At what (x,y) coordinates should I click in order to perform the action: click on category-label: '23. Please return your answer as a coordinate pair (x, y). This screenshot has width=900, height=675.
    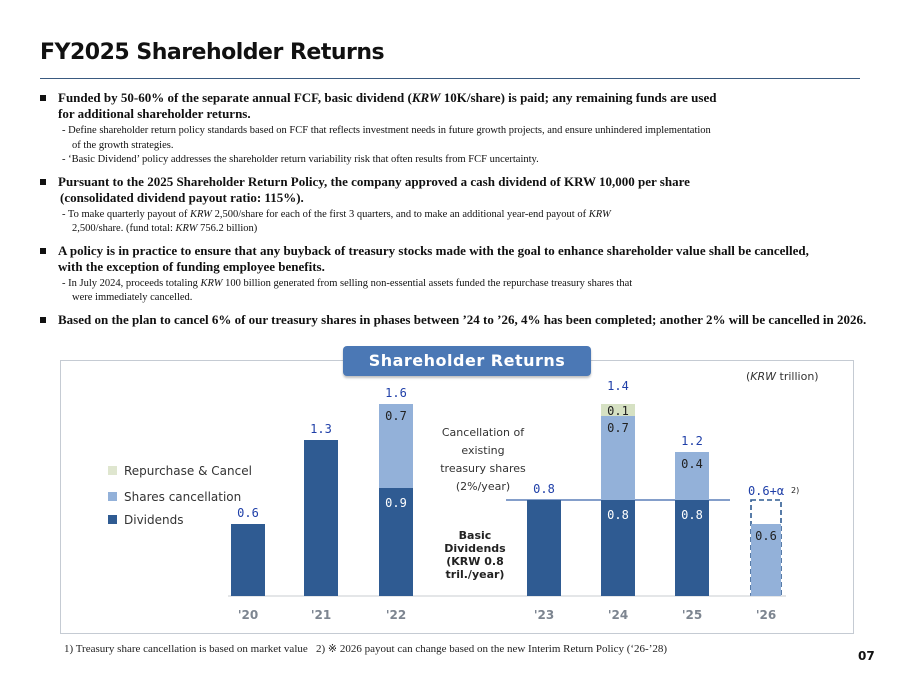
    Looking at the image, I should click on (544, 615).